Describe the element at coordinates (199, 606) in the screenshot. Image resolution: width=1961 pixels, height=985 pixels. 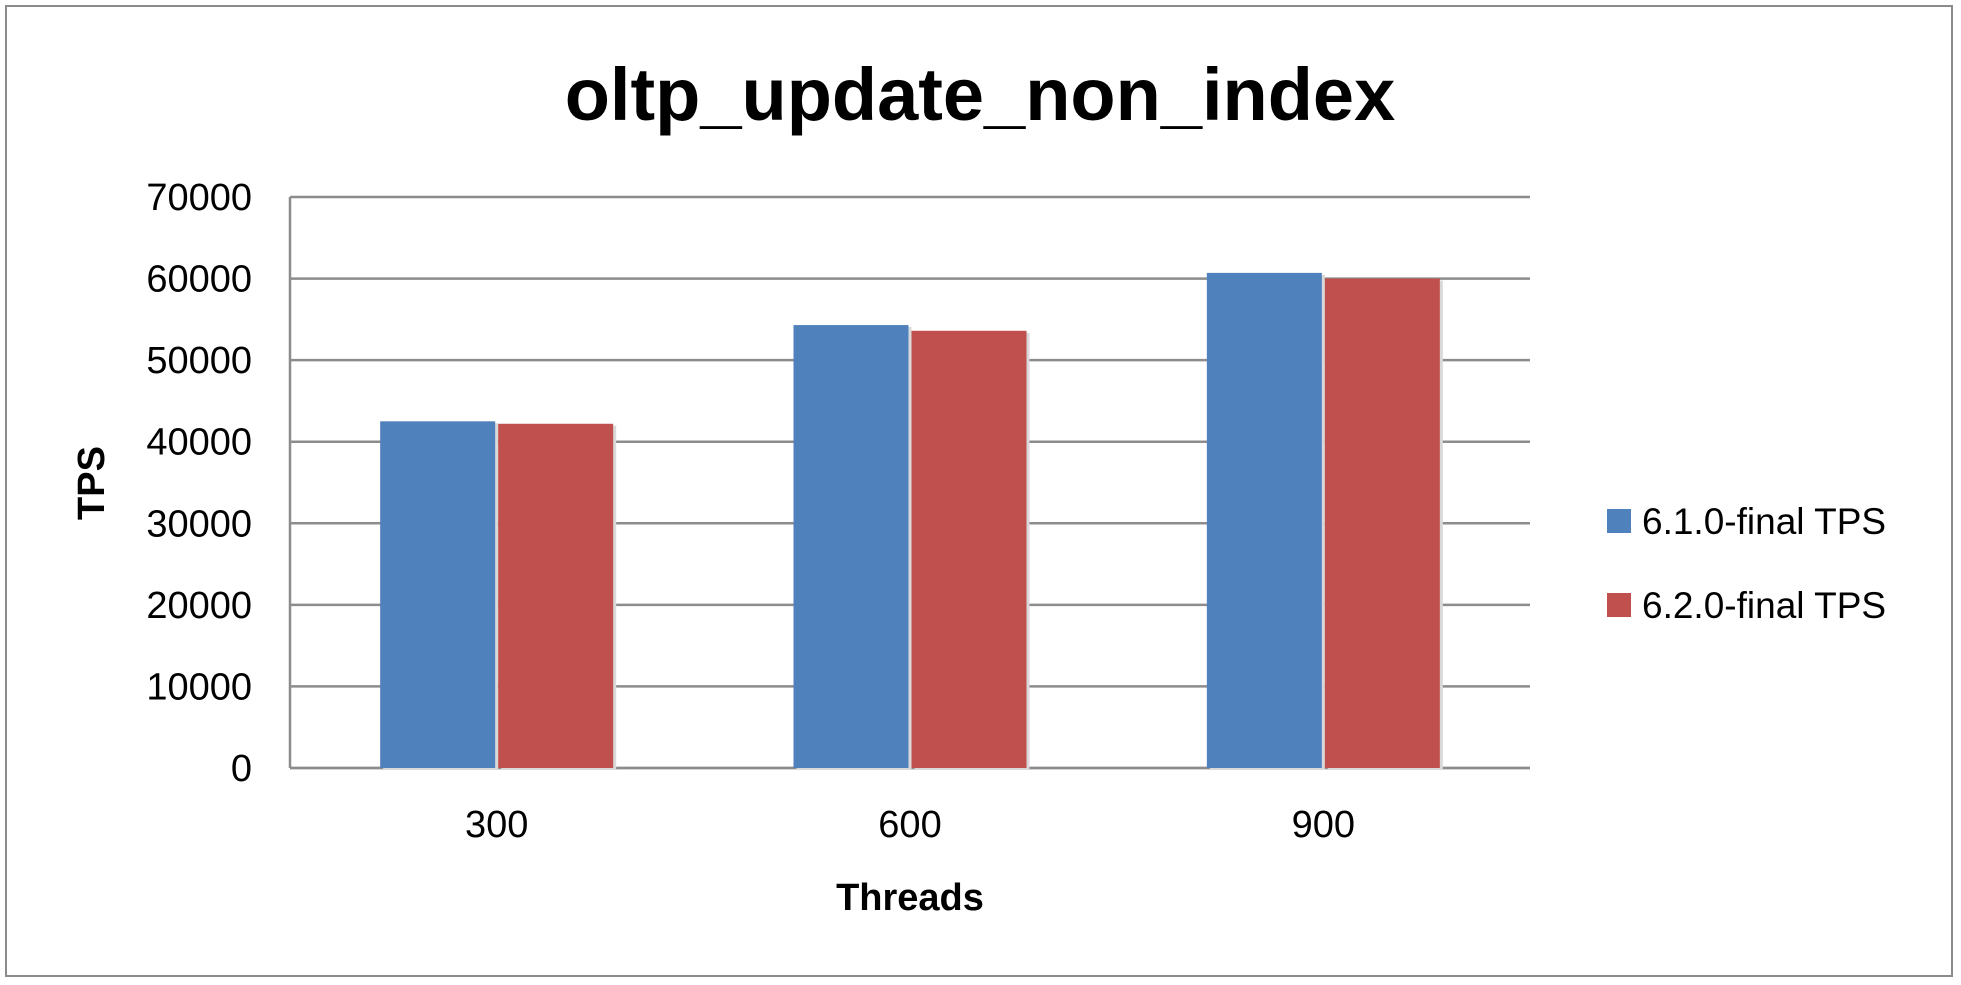
I see `y-tick-label: 20000` at that location.